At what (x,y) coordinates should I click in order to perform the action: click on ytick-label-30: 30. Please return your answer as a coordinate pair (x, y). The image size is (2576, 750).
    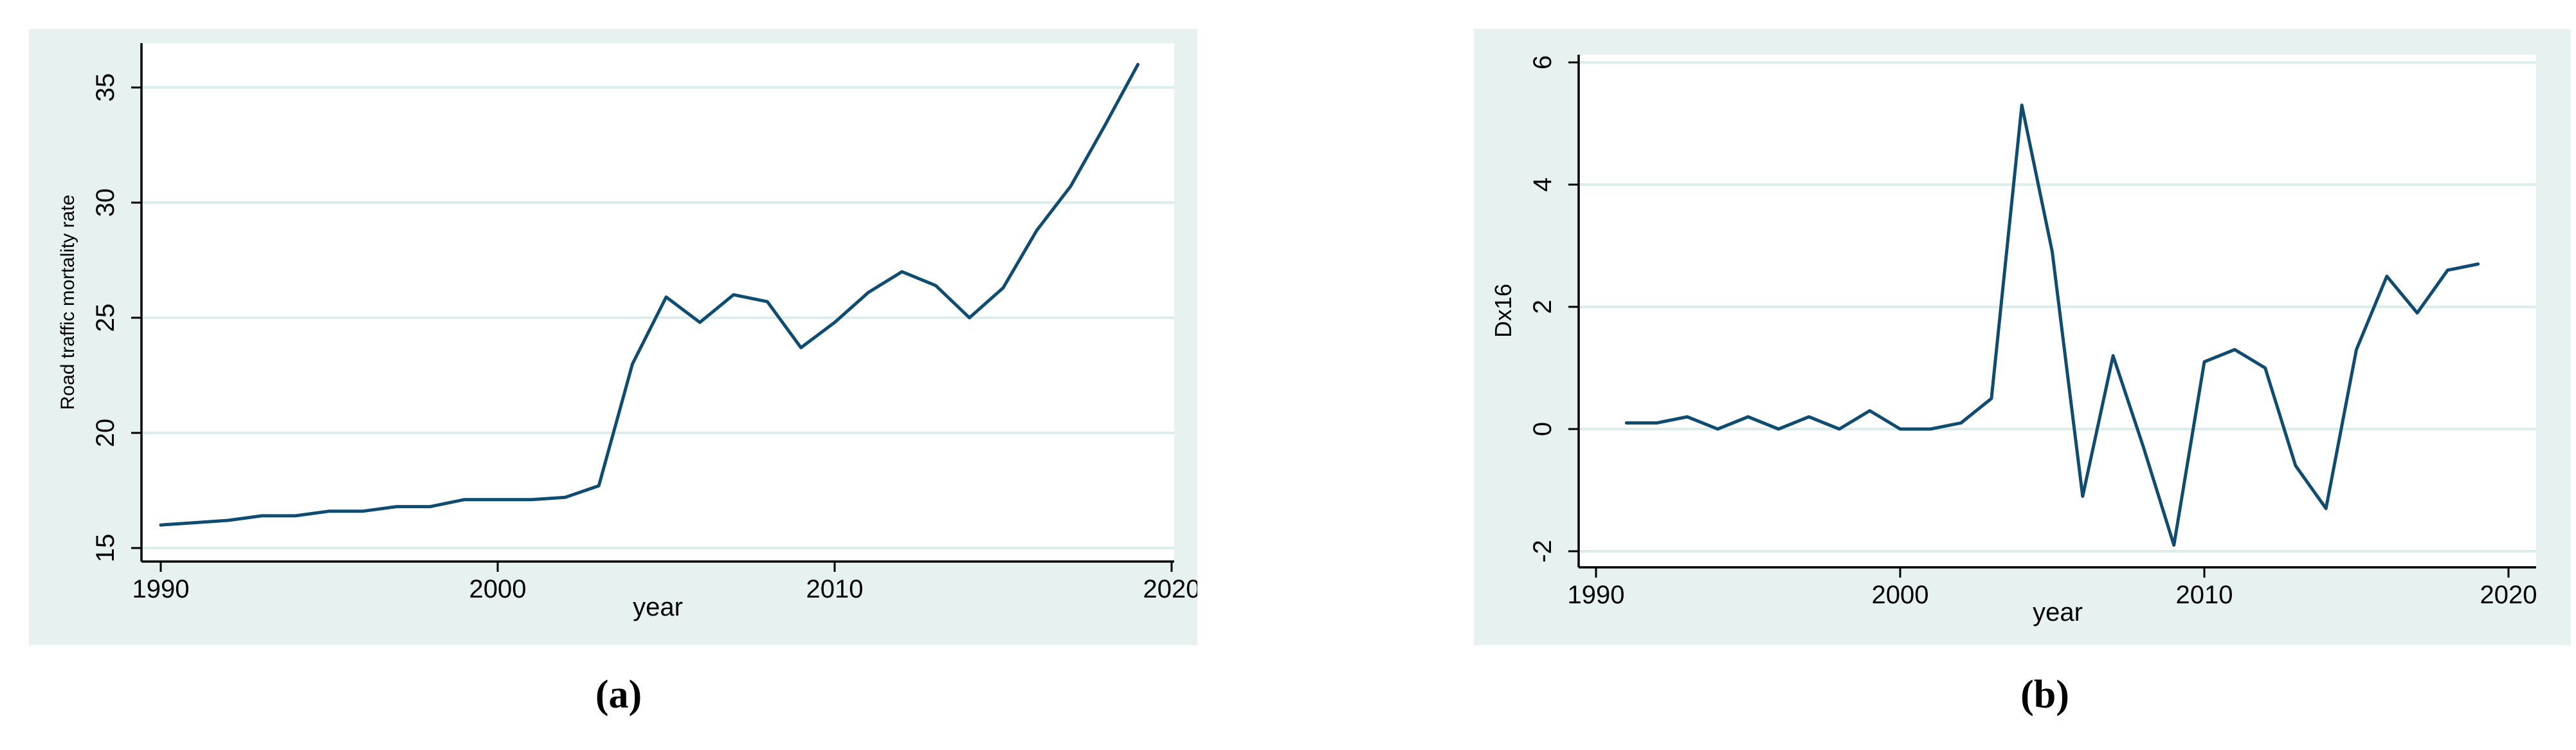
    Looking at the image, I should click on (105, 202).